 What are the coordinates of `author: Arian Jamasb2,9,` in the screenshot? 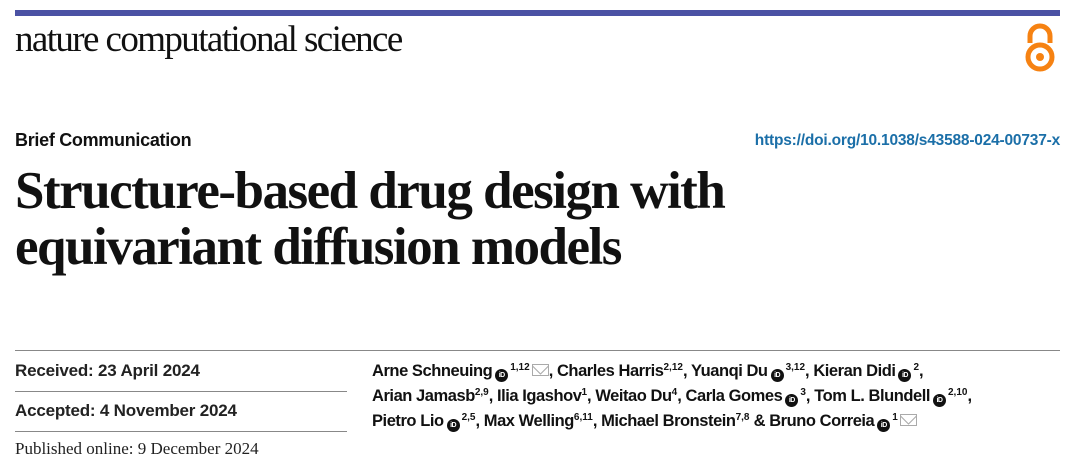 It's located at (434, 396).